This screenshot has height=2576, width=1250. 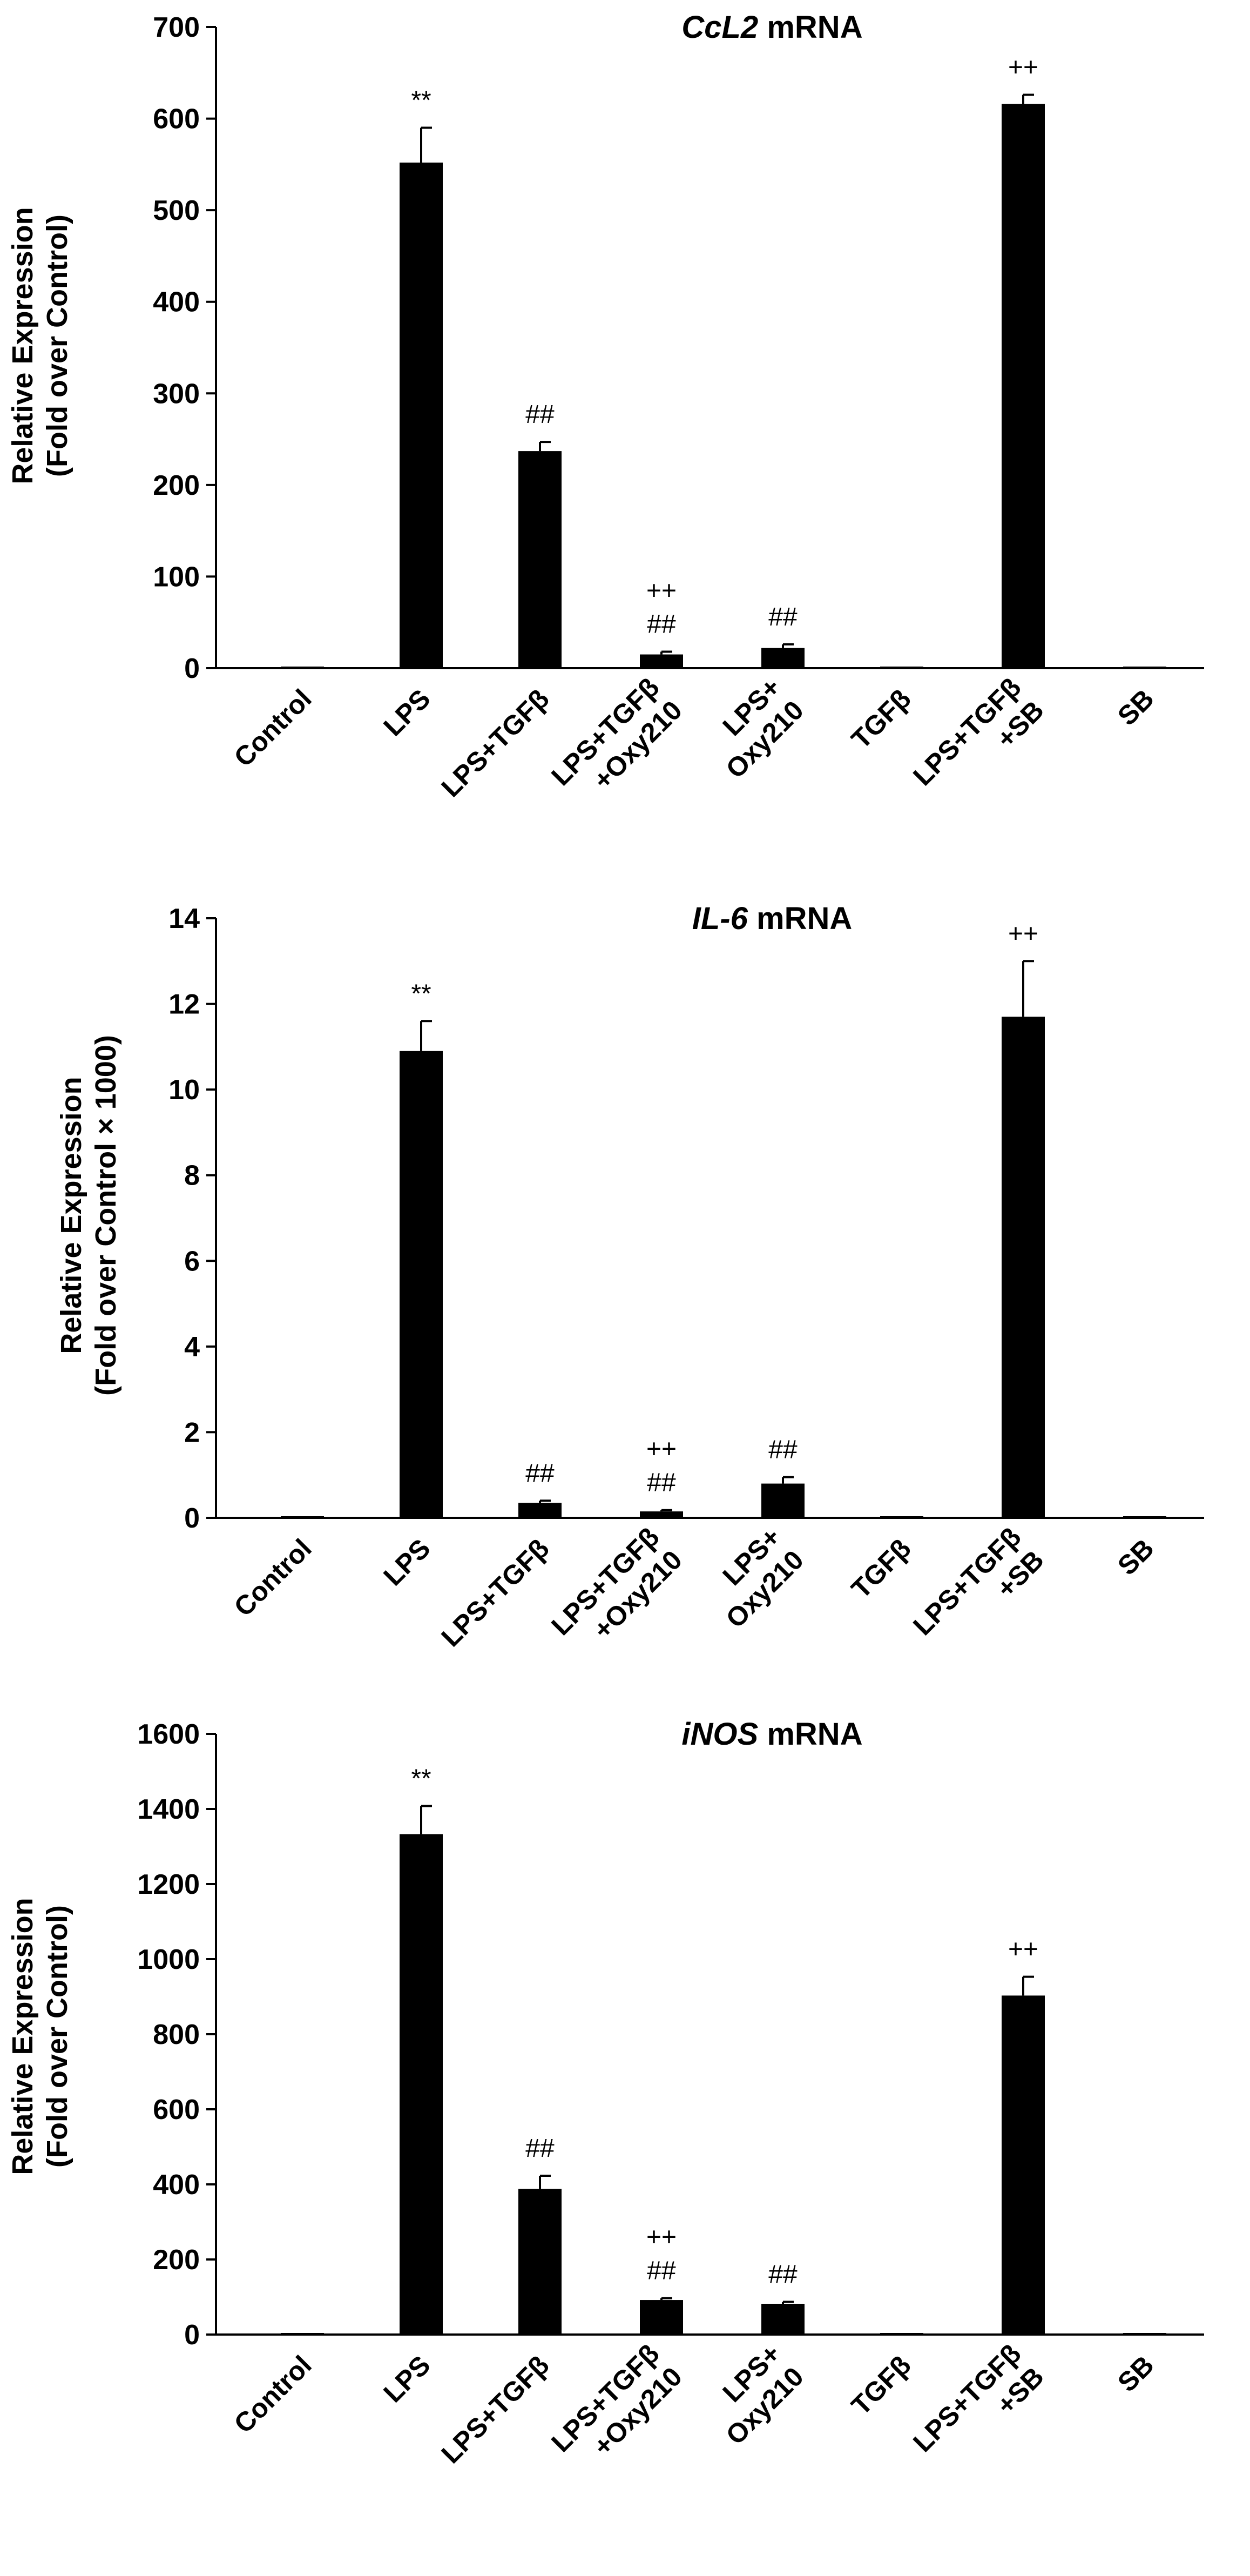 What do you see at coordinates (168, 1884) in the screenshot?
I see `y-tick-label: 1200` at bounding box center [168, 1884].